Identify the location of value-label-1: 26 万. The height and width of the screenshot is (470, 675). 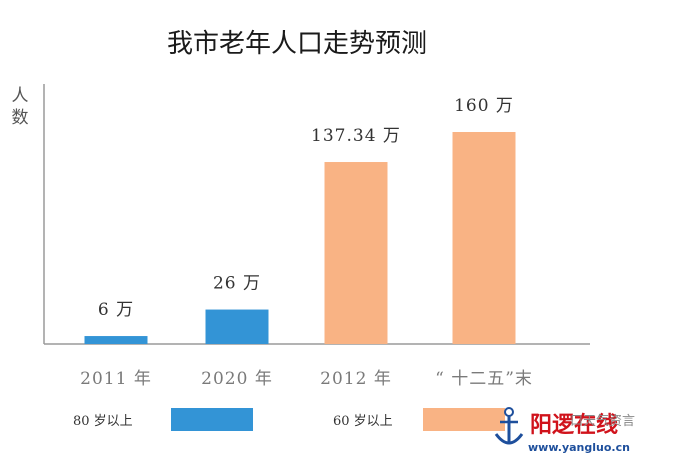
(237, 284).